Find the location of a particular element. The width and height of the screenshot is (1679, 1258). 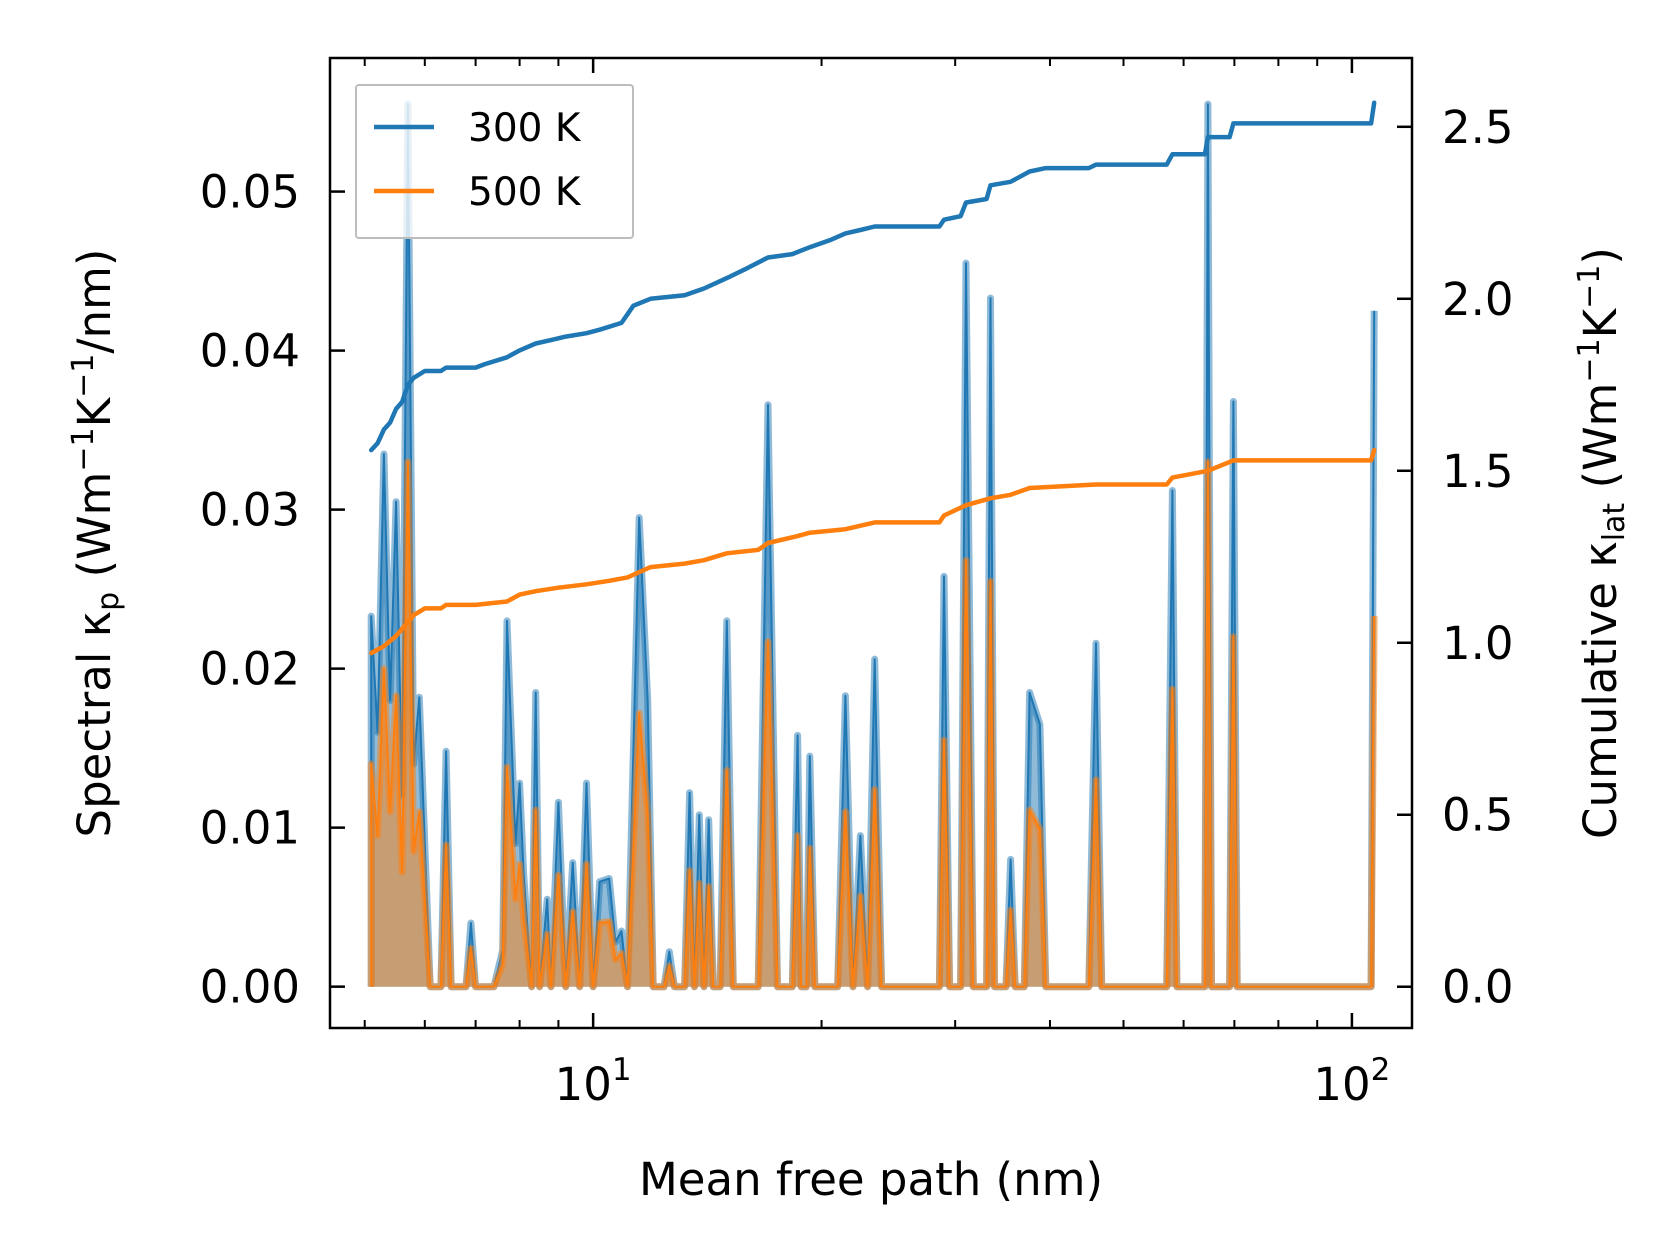

right-tick-label: 2.0 is located at coordinates (1478, 299).